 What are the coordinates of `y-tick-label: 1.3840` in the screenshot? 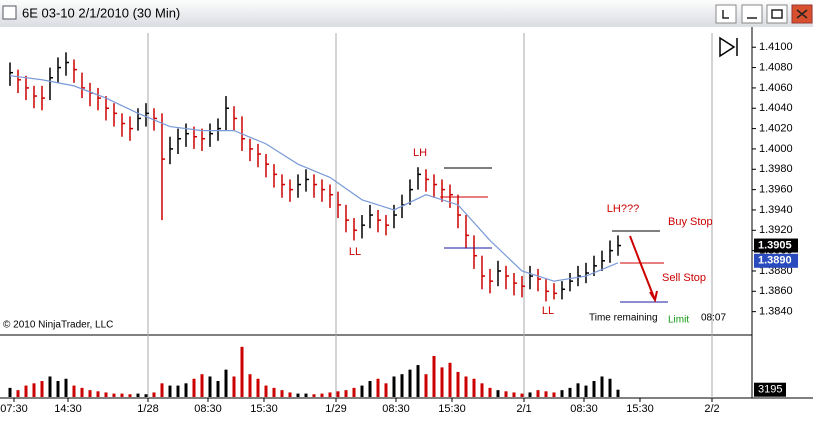 It's located at (776, 312).